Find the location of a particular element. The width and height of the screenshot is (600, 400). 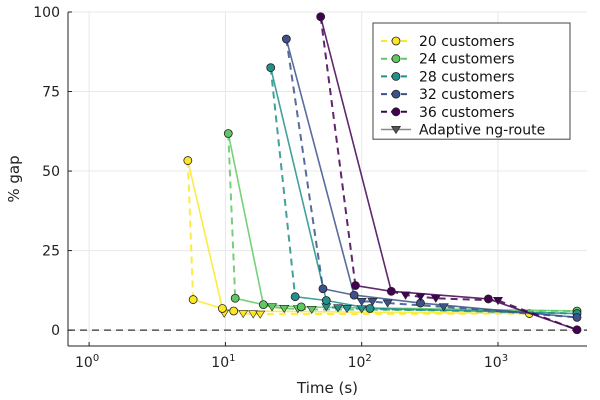

legend-entry-label: 20 customers is located at coordinates (466, 42).